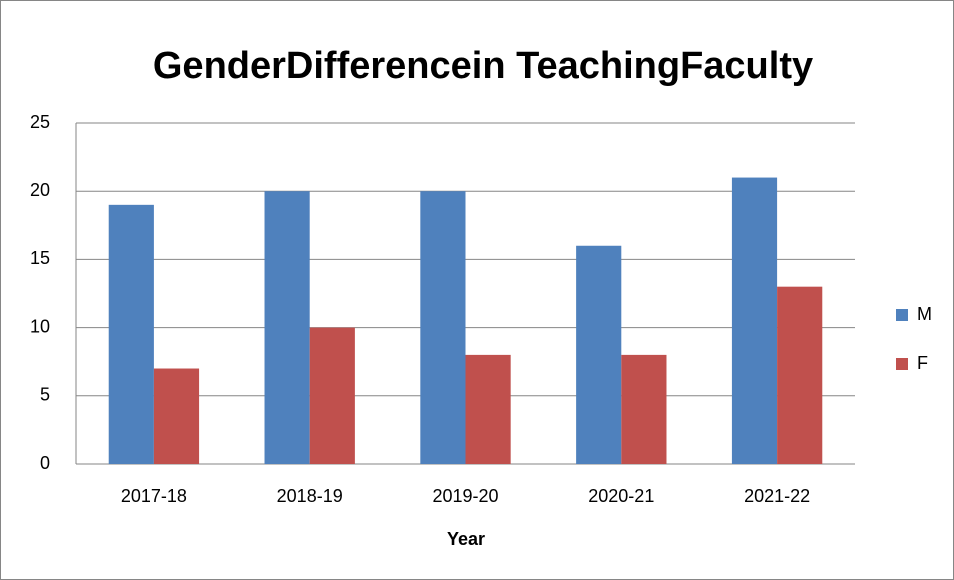 This screenshot has width=954, height=580. Describe the element at coordinates (40, 190) in the screenshot. I see `y-tick-label: 20` at that location.